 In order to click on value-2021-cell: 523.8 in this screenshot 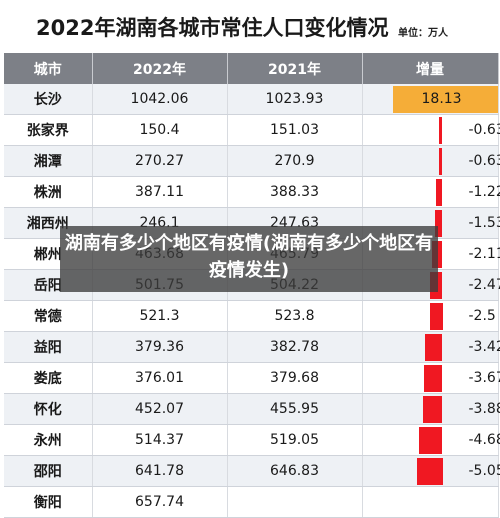, I will do `click(294, 316)`.